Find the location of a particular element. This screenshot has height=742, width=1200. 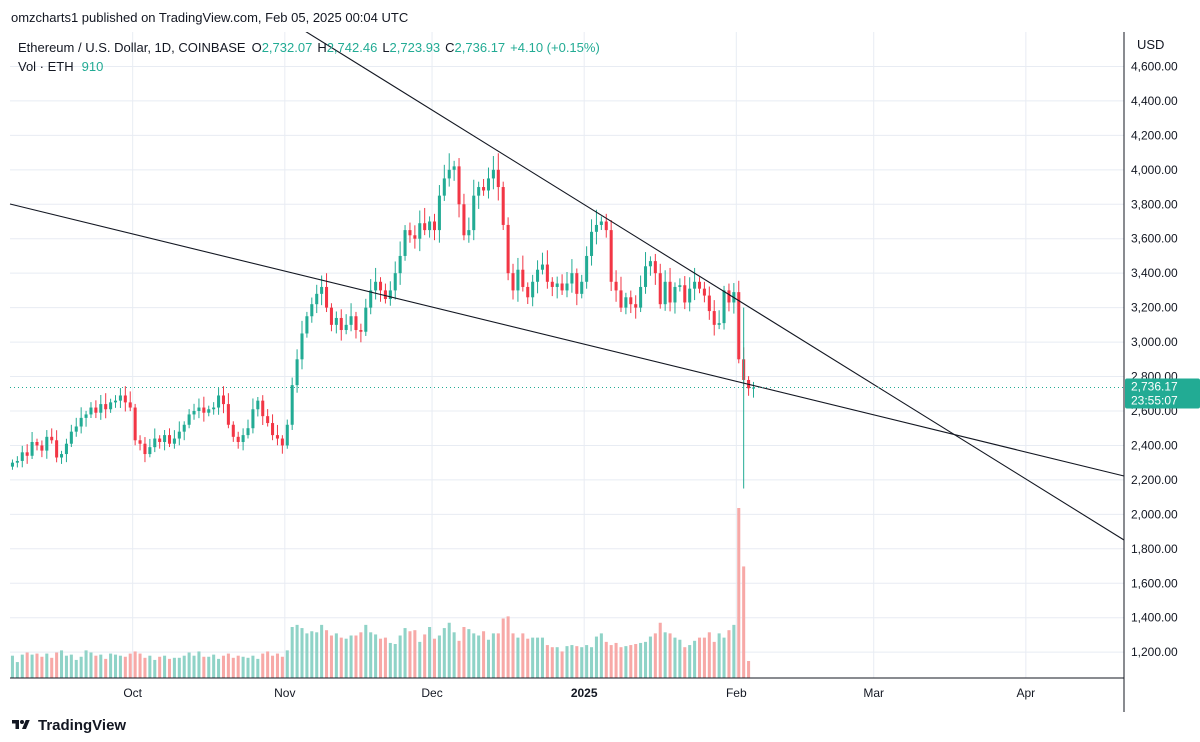

price-tick-label: 3,000.00 is located at coordinates (1154, 342).